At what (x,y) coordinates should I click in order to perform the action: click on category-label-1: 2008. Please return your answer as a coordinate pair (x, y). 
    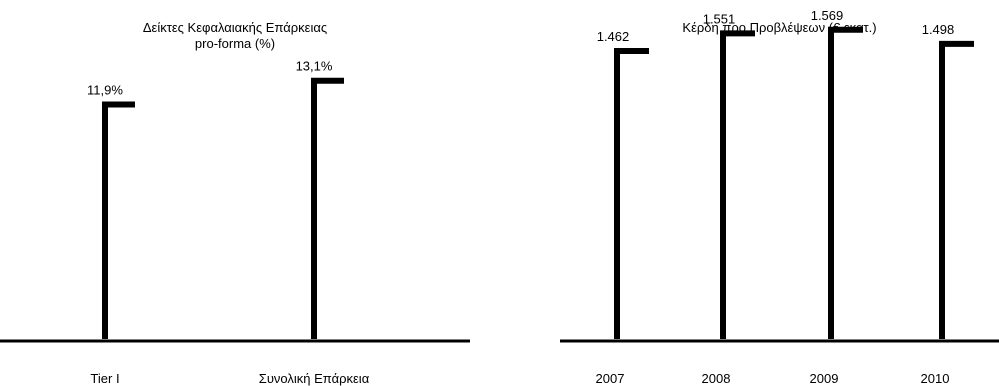
    Looking at the image, I should click on (716, 378).